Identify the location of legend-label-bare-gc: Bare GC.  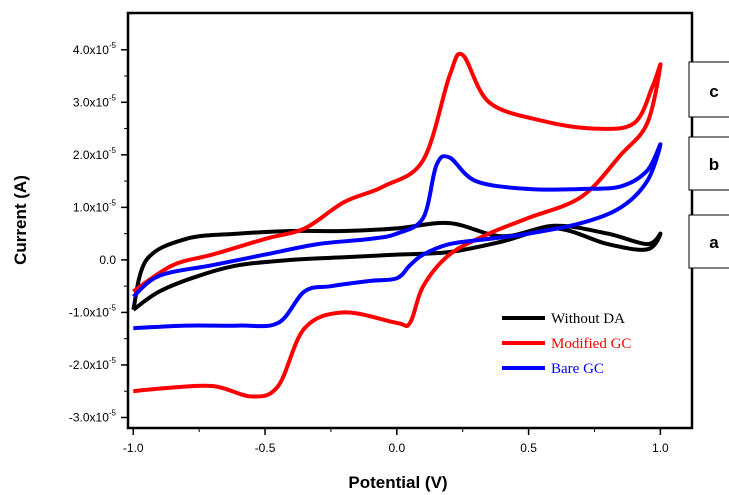
(577, 369).